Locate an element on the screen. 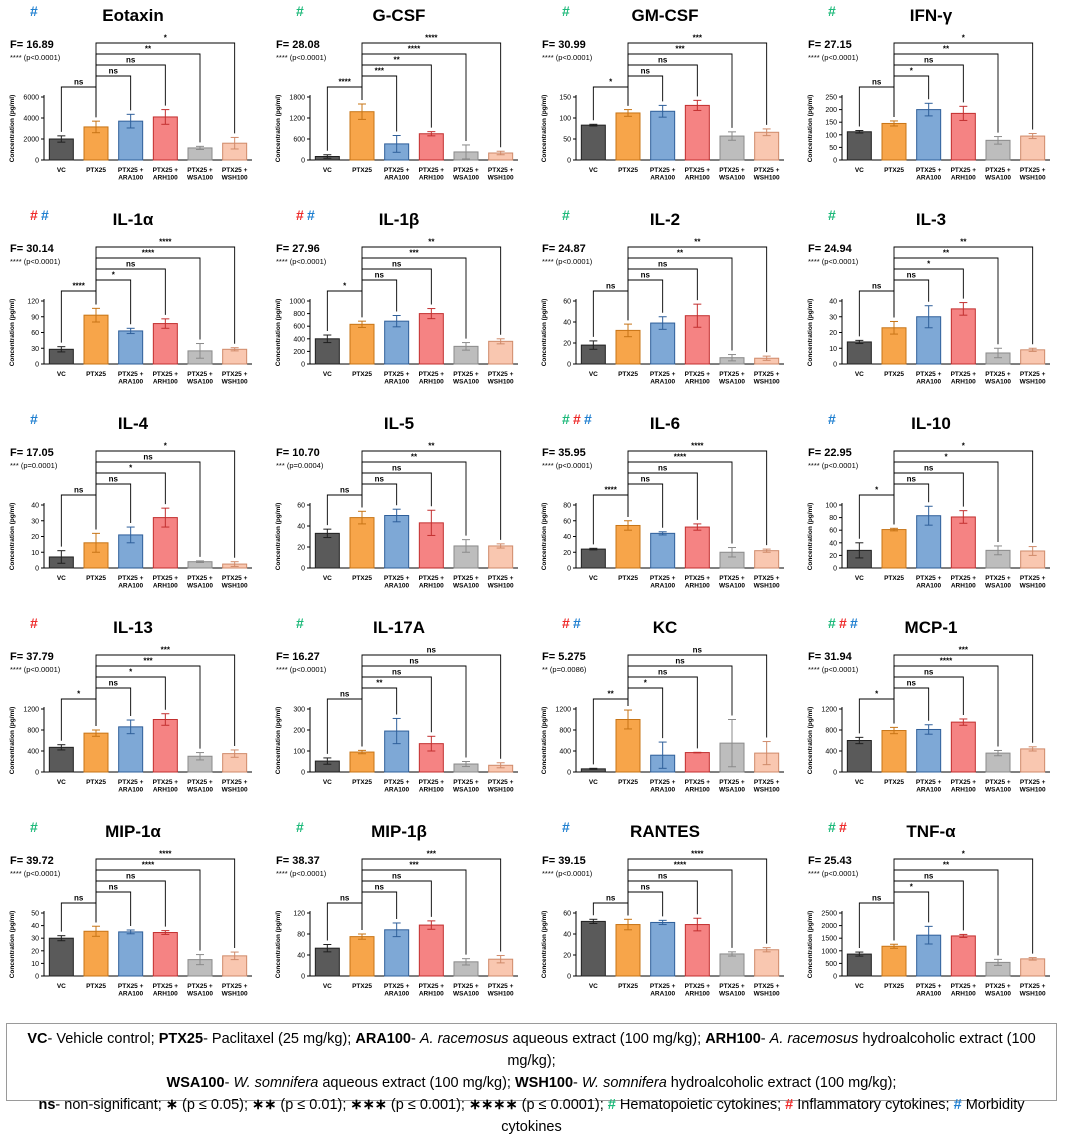 The width and height of the screenshot is (1065, 1138). y-tick-label: 50 is located at coordinates (833, 148).